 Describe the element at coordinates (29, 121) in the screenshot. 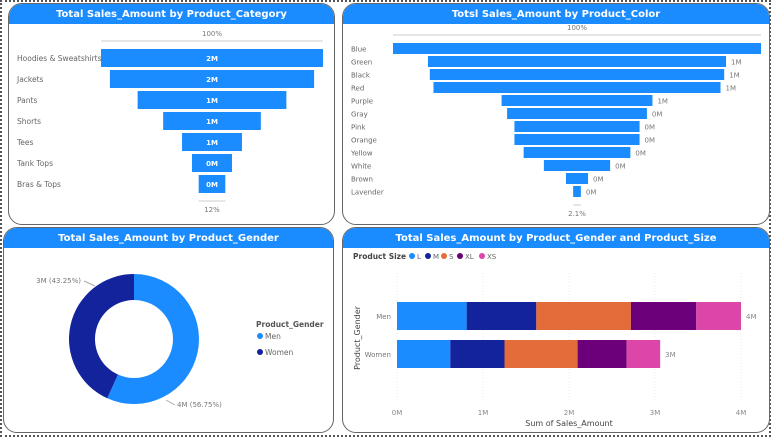

I see `category-label: Shorts` at that location.